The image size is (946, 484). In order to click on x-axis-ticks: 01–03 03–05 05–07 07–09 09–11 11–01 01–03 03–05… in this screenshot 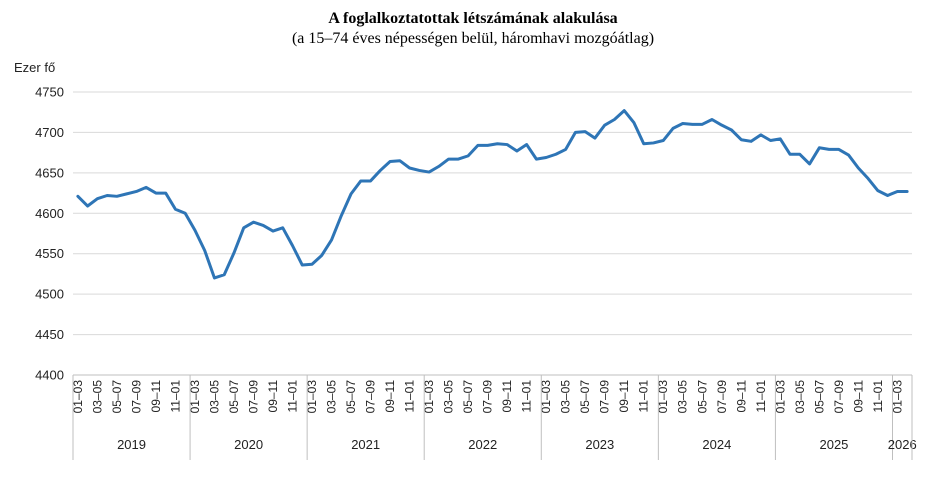, I will do `click(487, 397)`.